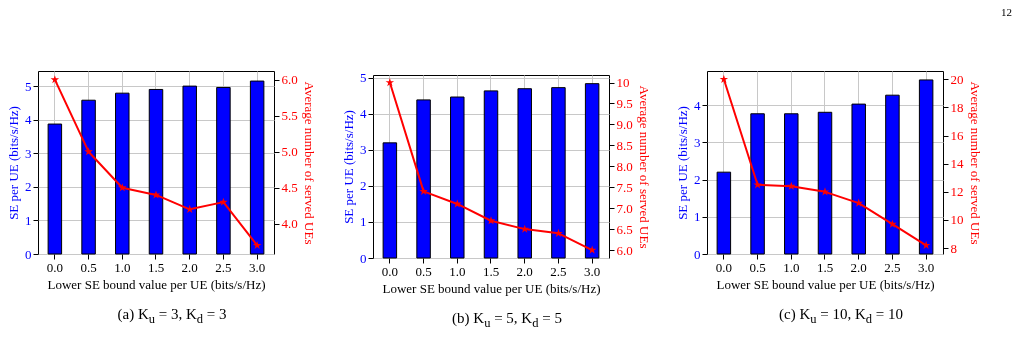  Describe the element at coordinates (957, 79) in the screenshot. I see `y2-tick-label: 20` at that location.